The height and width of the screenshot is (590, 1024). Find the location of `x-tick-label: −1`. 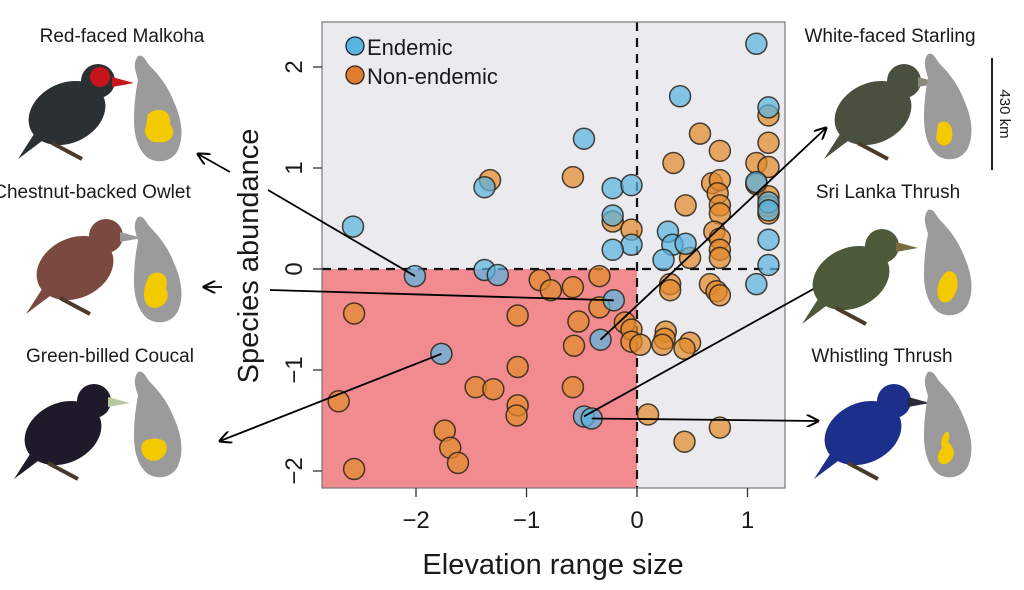

x-tick-label: −1 is located at coordinates (526, 520).